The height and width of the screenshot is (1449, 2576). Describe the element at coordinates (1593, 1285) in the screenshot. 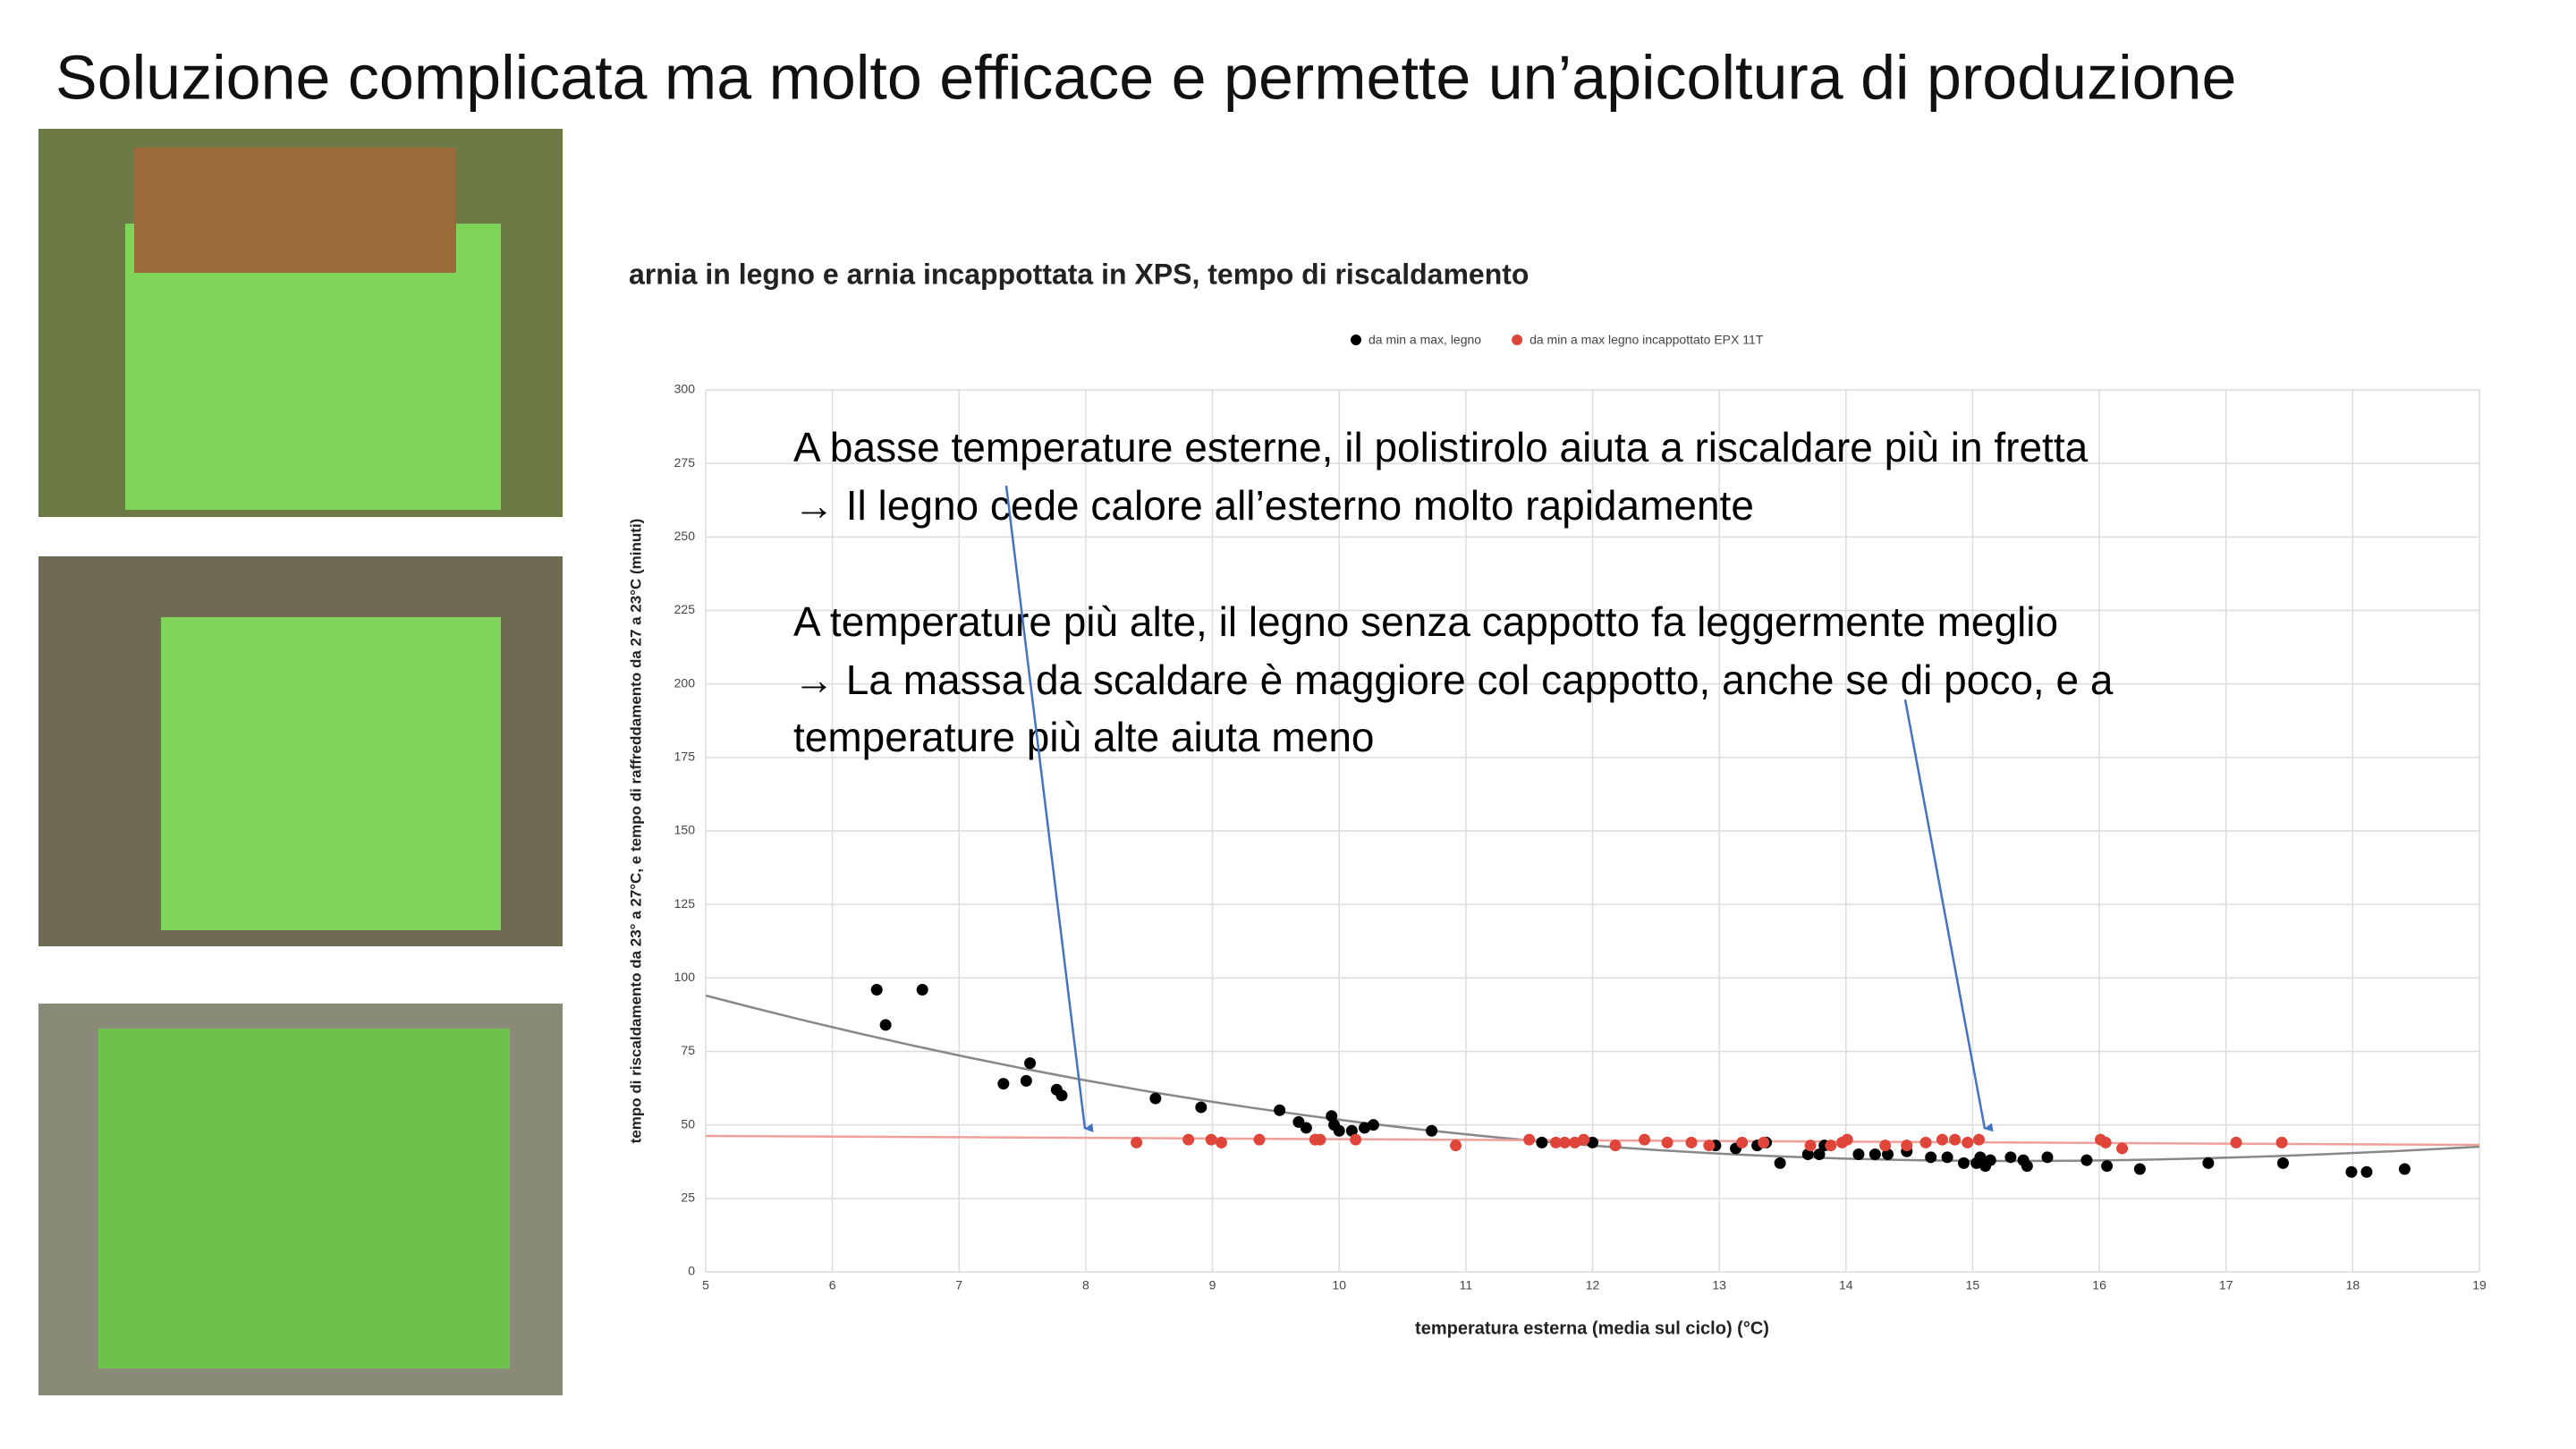

I see `x-tick-label: 12` at that location.